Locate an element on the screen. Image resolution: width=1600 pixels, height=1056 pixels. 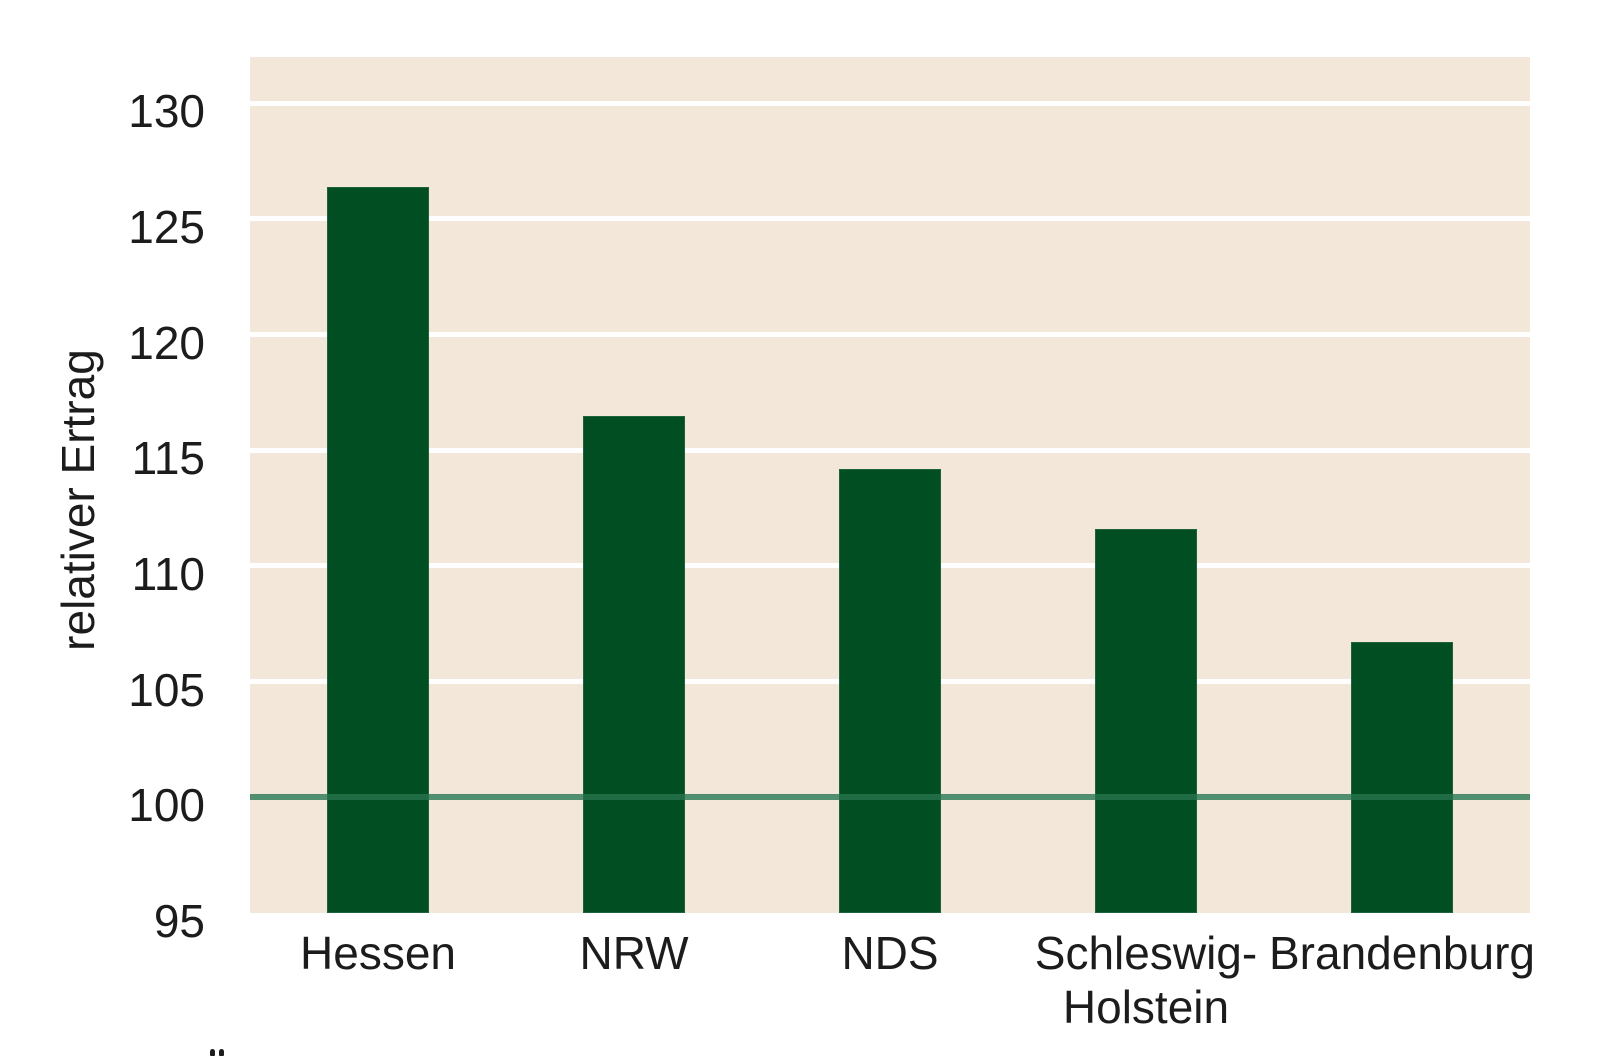
x-label-brandenburg: Brandenburg is located at coordinates (1402, 953).